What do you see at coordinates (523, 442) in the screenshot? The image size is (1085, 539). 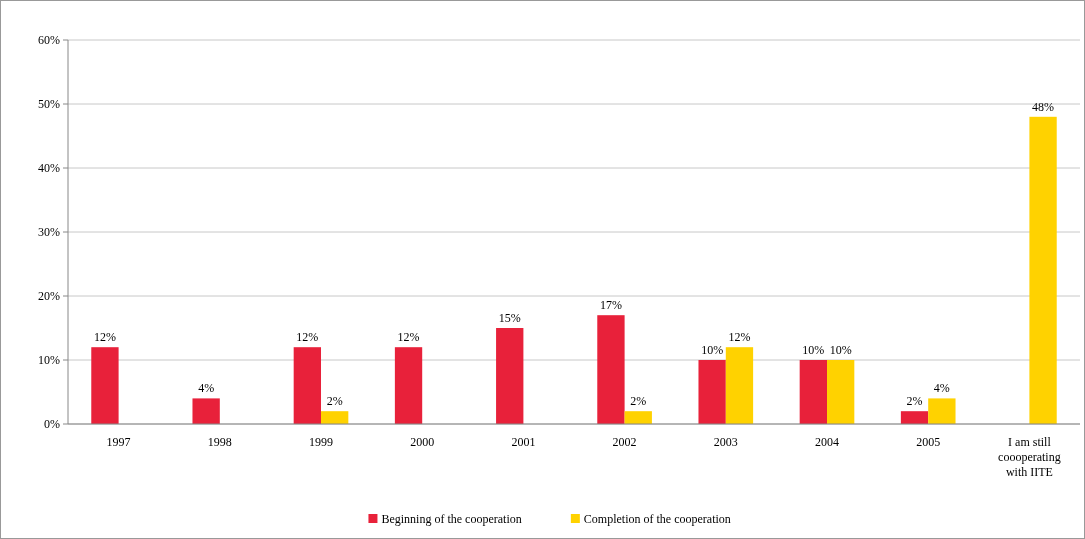 I see `x-tick-label: 2001` at bounding box center [523, 442].